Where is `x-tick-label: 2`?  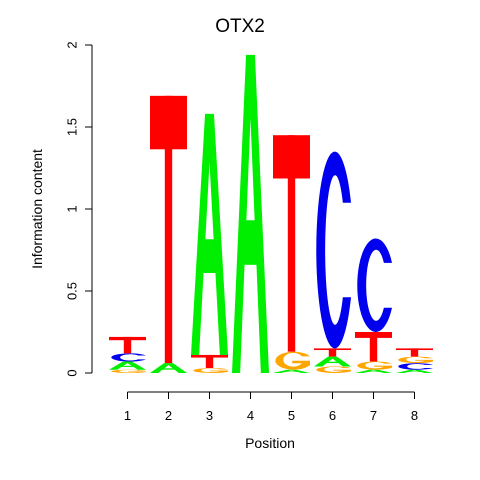 x-tick-label: 2 is located at coordinates (168, 415).